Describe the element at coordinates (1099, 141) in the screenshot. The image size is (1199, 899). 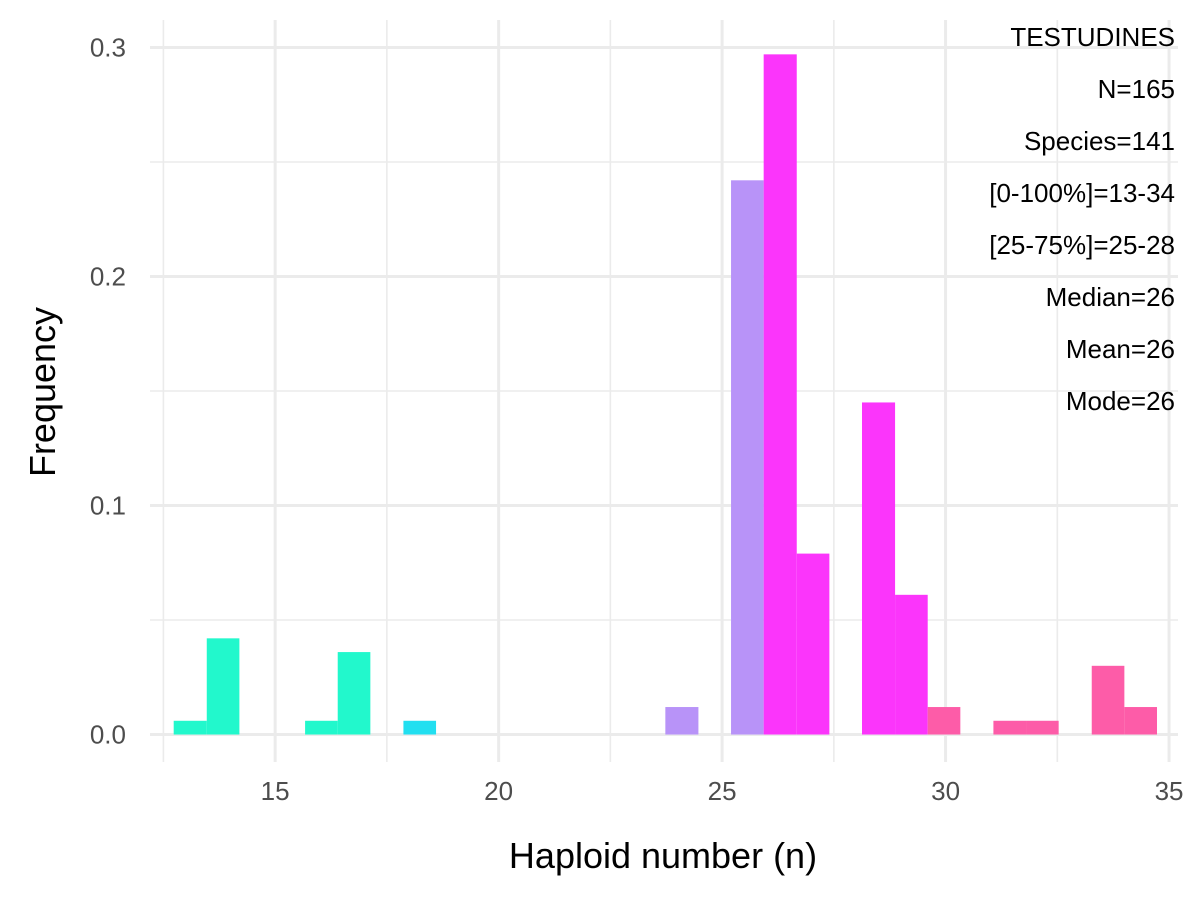
I see `stat-annotation: Species=141` at that location.